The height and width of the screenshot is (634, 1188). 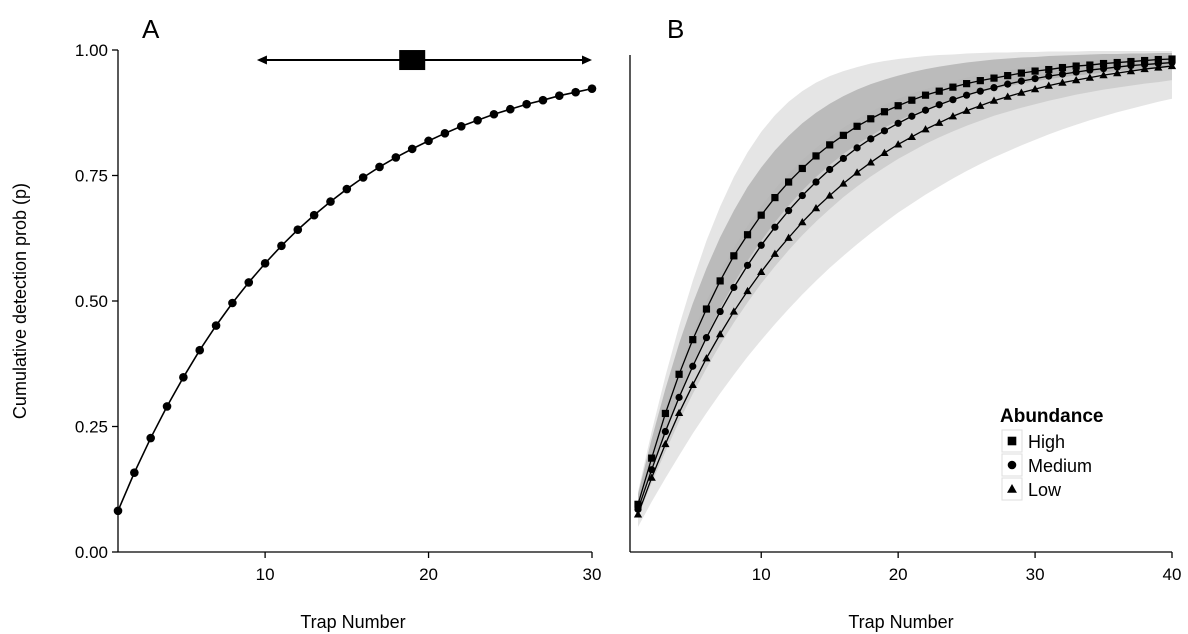 What do you see at coordinates (412, 60) in the screenshot?
I see `interval-estimate-marker` at bounding box center [412, 60].